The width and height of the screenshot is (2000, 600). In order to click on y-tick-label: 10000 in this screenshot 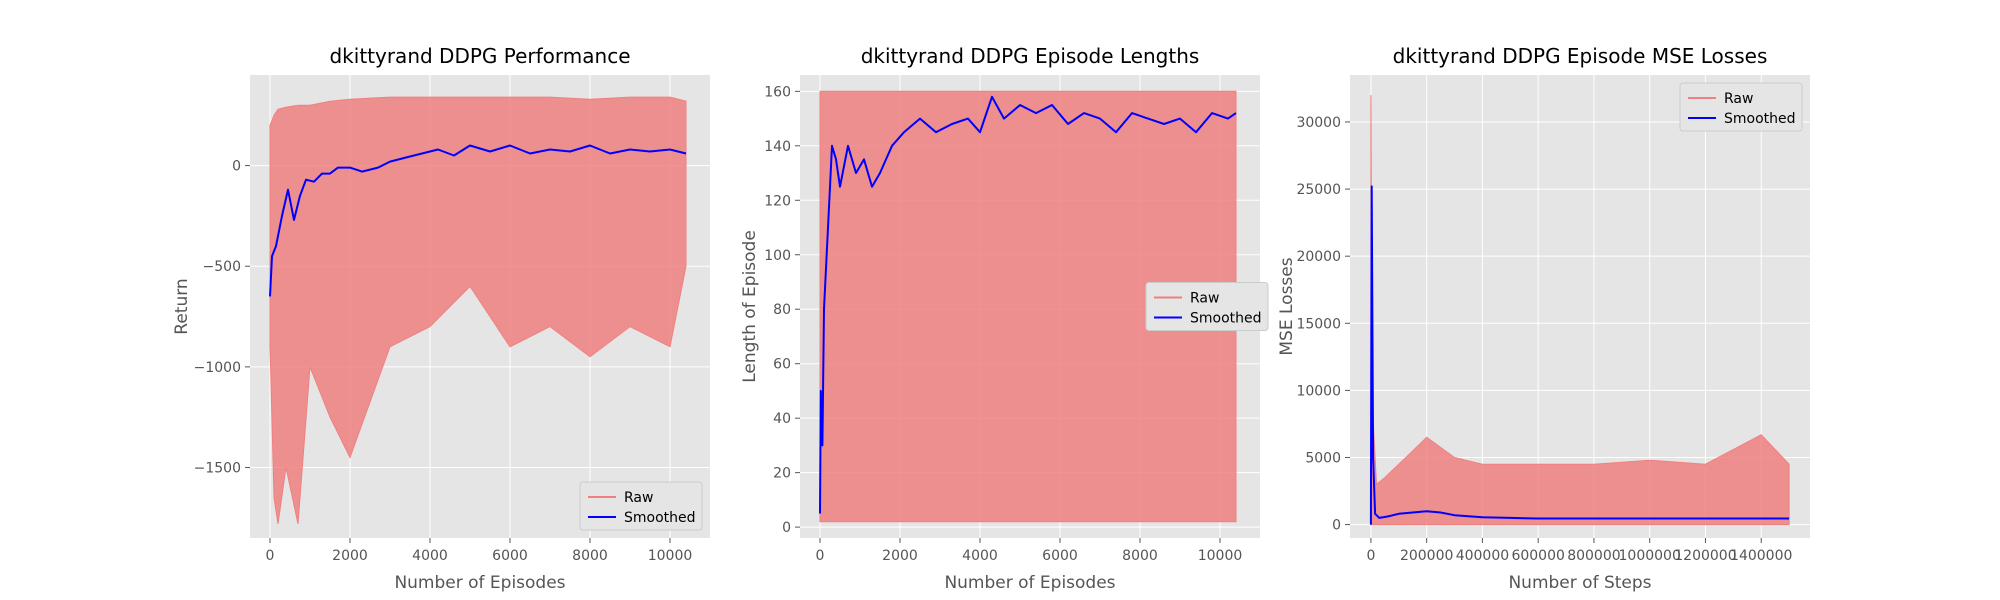, I will do `click(1318, 391)`.